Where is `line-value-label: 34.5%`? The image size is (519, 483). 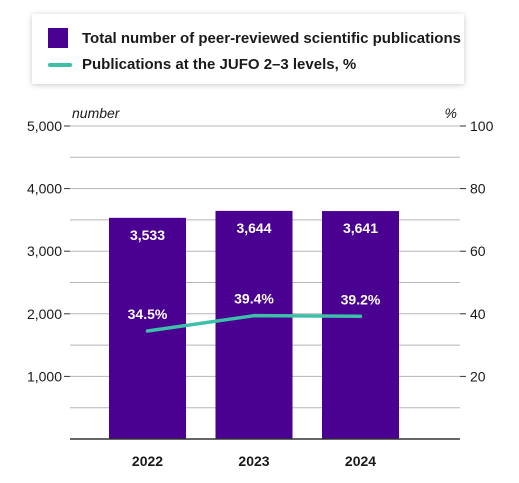
line-value-label: 34.5% is located at coordinates (148, 314).